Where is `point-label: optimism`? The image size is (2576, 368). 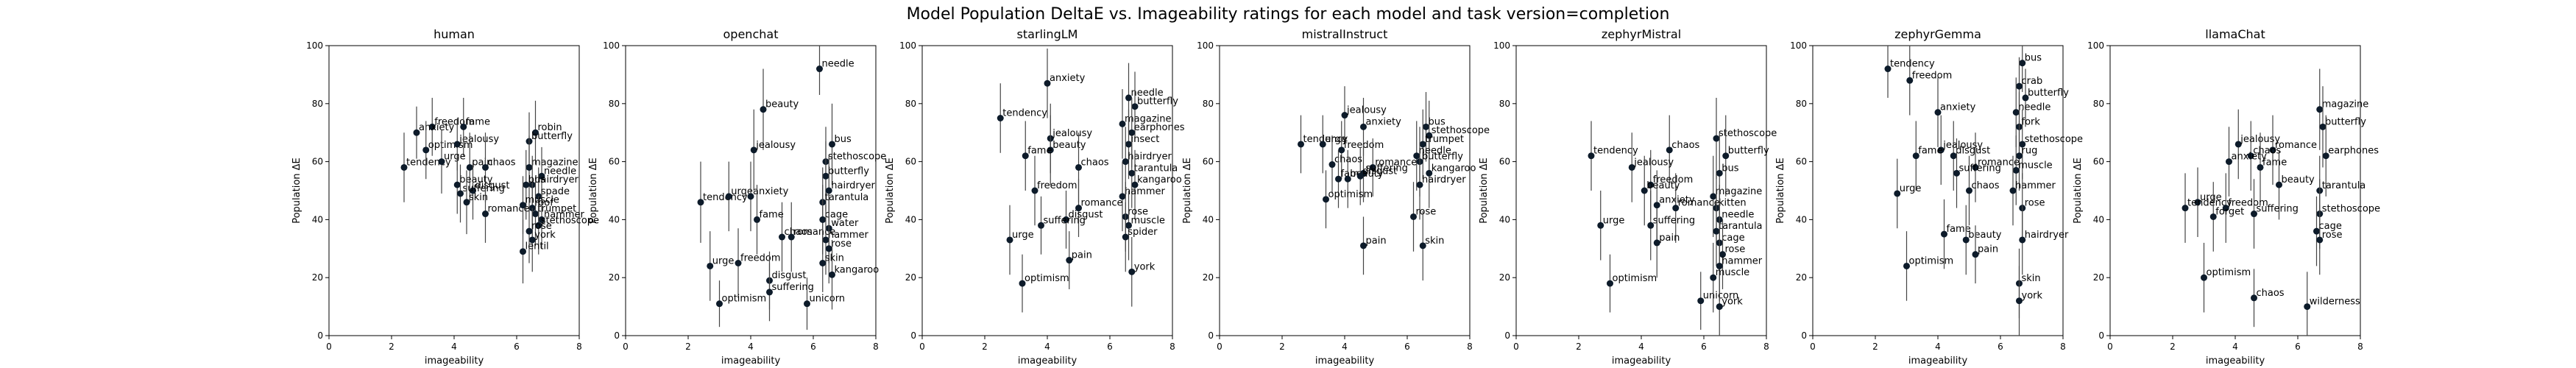
point-label: optimism is located at coordinates (2229, 272).